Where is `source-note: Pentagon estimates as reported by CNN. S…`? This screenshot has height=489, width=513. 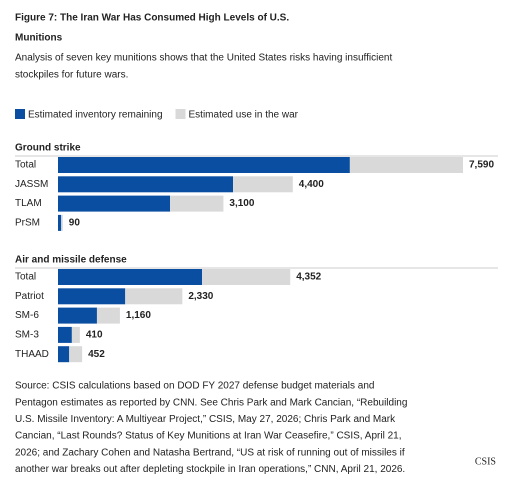 source-note: Pentagon estimates as reported by CNN. S… is located at coordinates (211, 402).